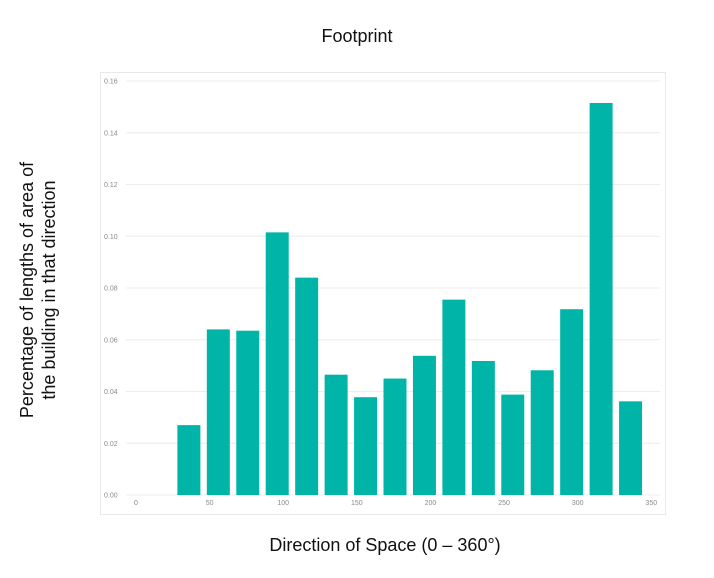  What do you see at coordinates (111, 237) in the screenshot?
I see `y-tick-label: 0.10` at bounding box center [111, 237].